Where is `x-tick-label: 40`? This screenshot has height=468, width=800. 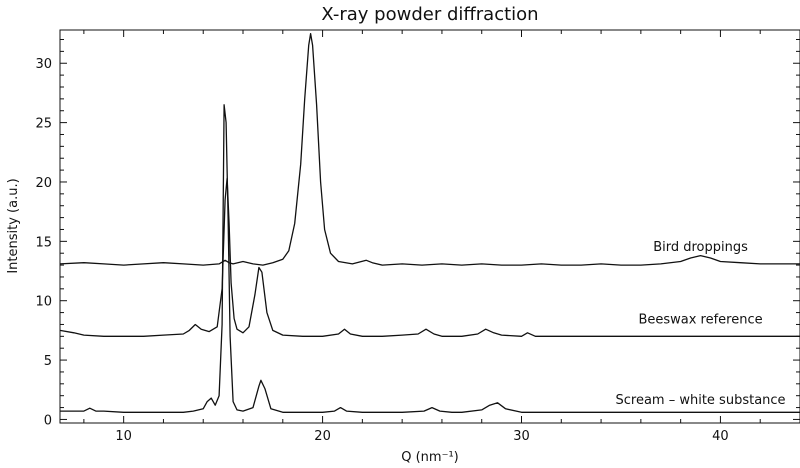
x-tick-label: 40 is located at coordinates (720, 436).